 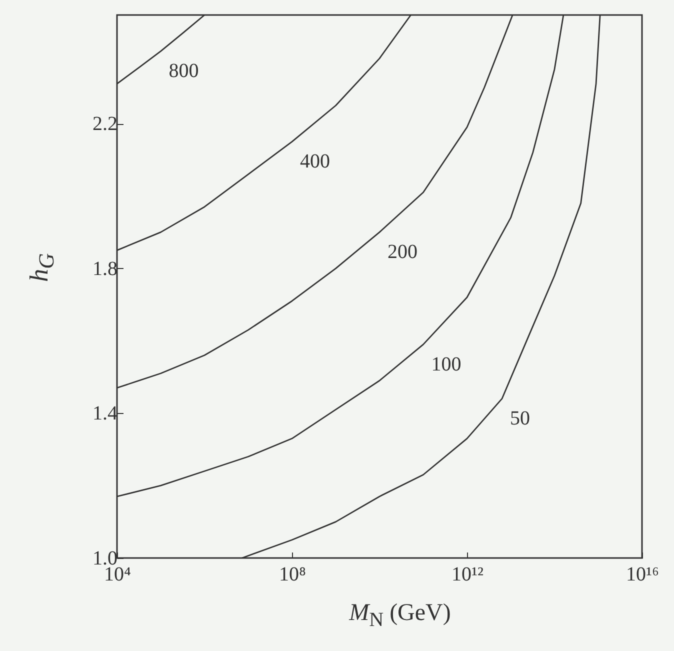 What do you see at coordinates (643, 575) in the screenshot?
I see `x-tick-label: 10¹⁶` at bounding box center [643, 575].